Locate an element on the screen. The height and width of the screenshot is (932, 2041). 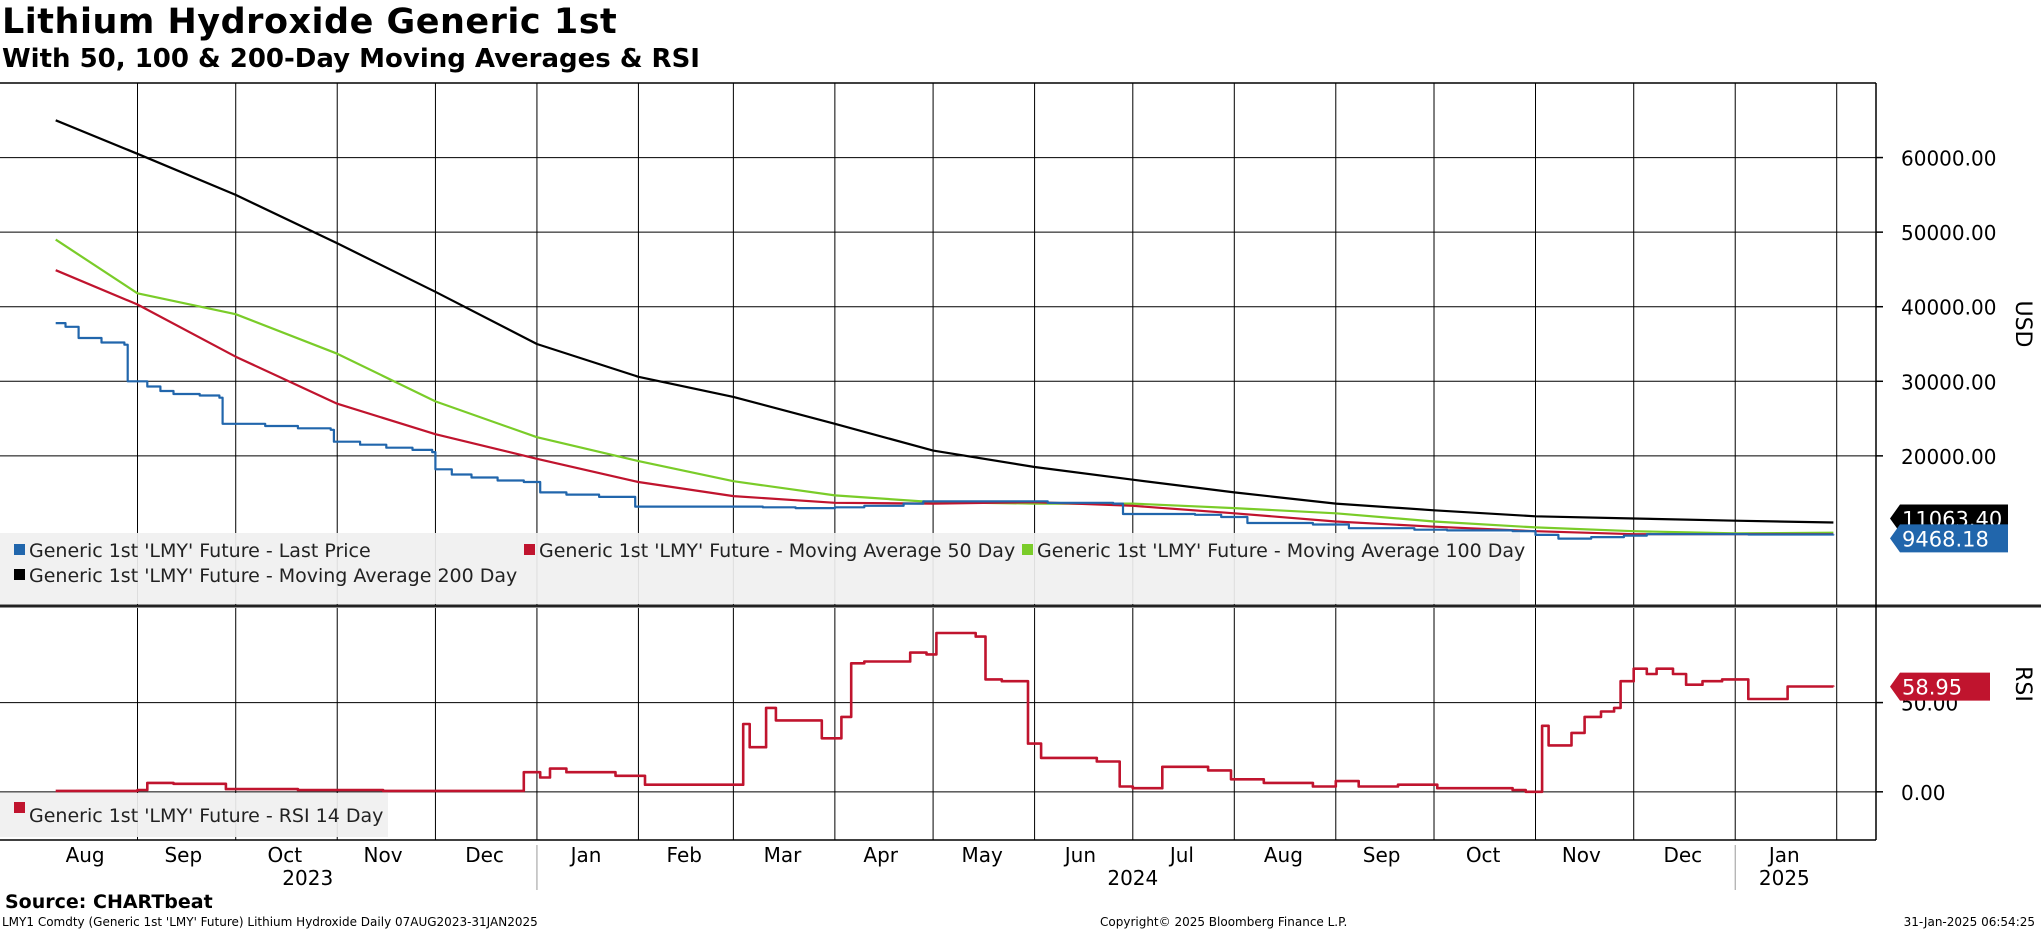
legend-label: Generic 1st 'LMY' Future - Last Price is located at coordinates (200, 551).